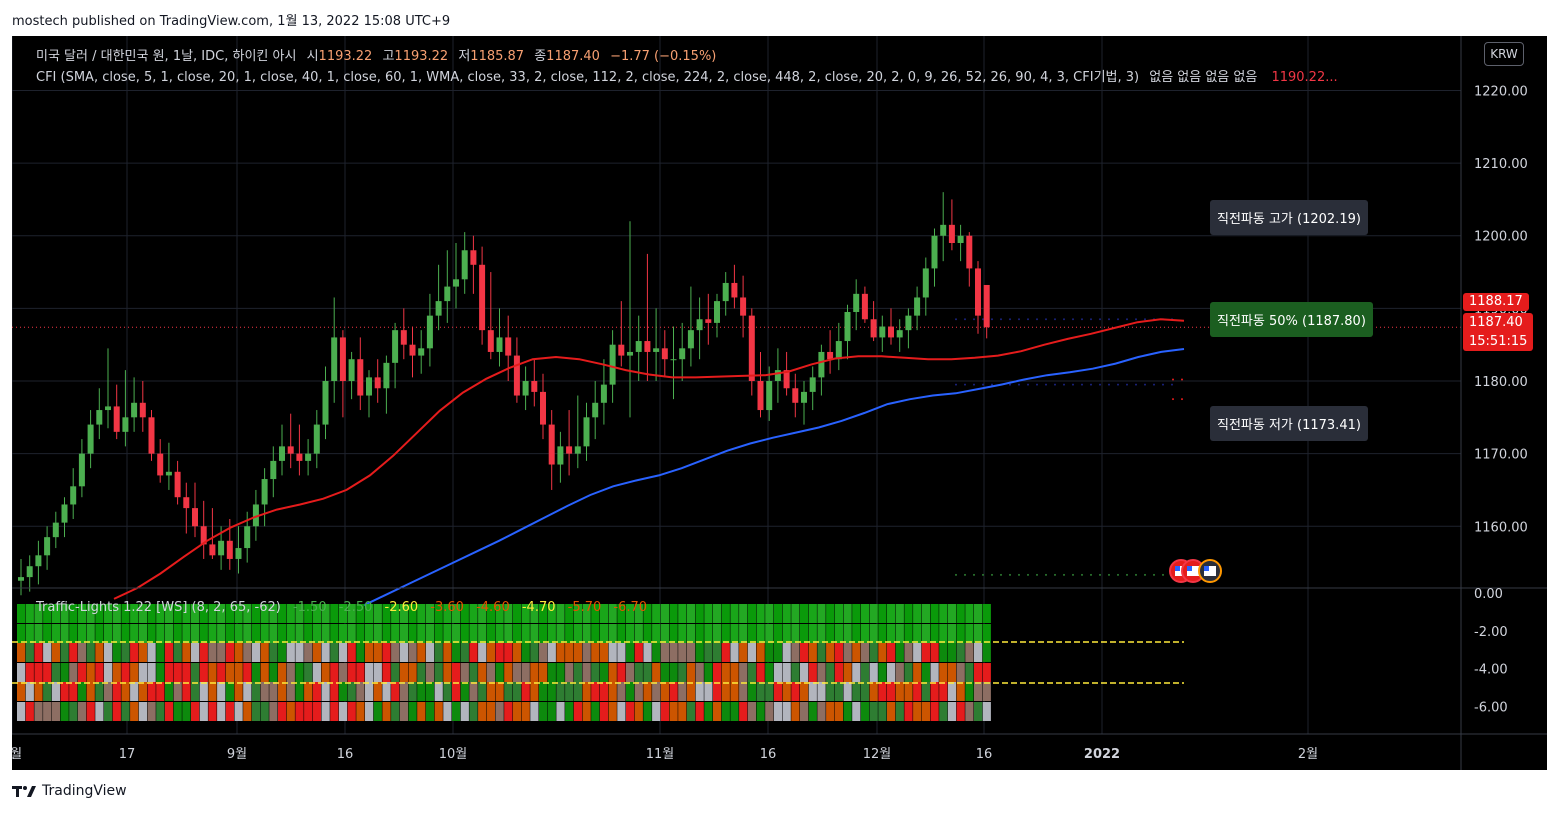 The width and height of the screenshot is (1559, 814). What do you see at coordinates (127, 754) in the screenshot?
I see `time-tick-label: 17` at bounding box center [127, 754].